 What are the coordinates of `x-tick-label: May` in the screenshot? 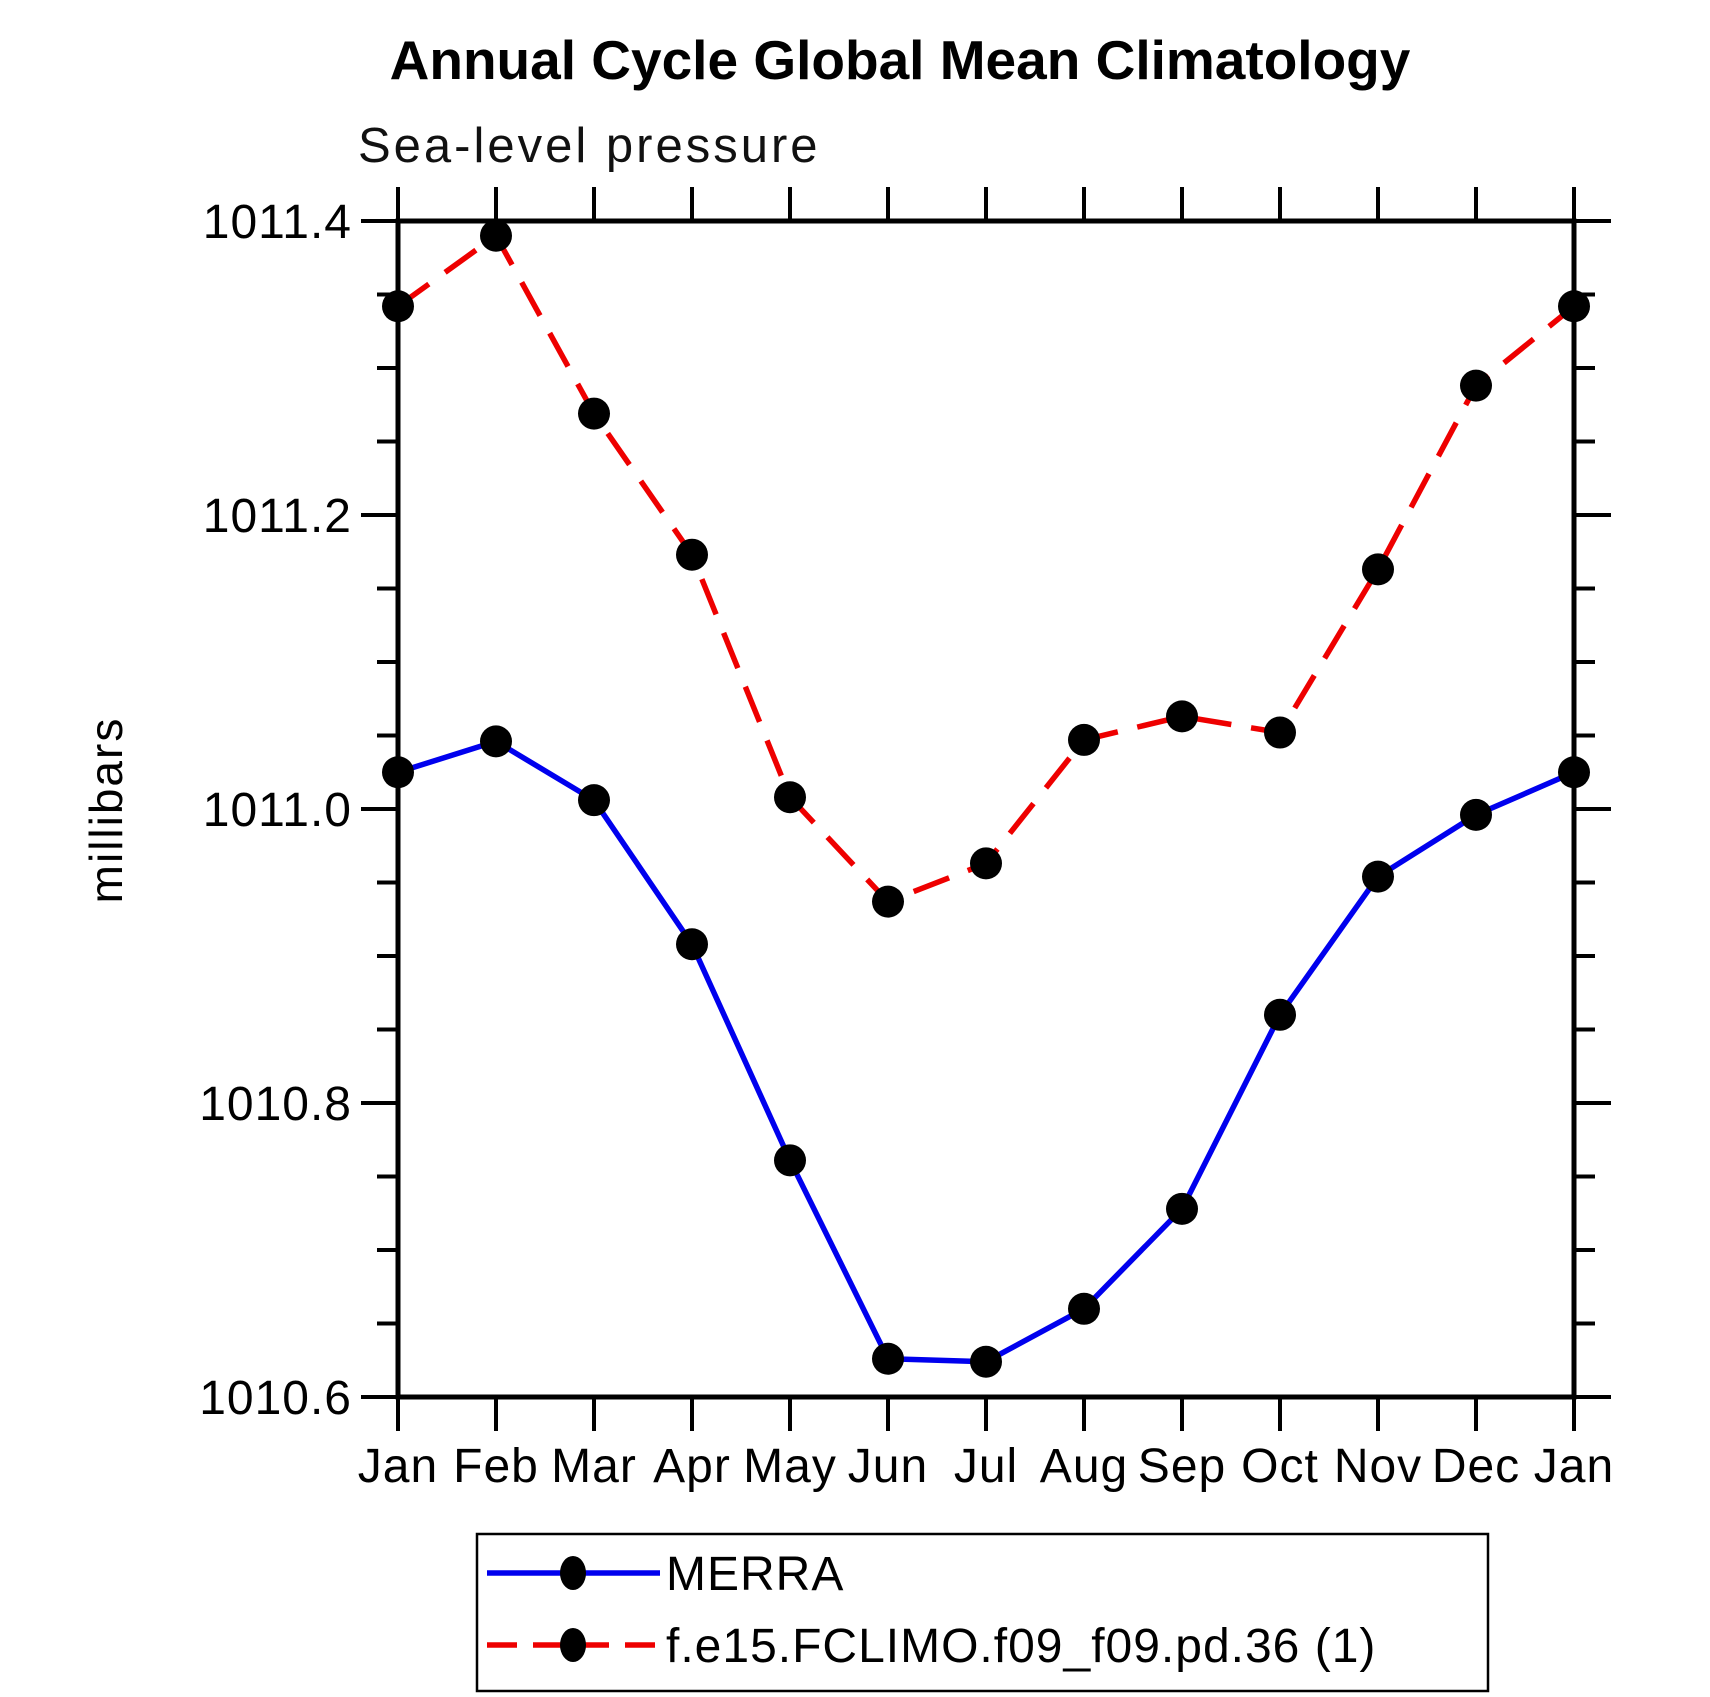 It's located at (790, 1466).